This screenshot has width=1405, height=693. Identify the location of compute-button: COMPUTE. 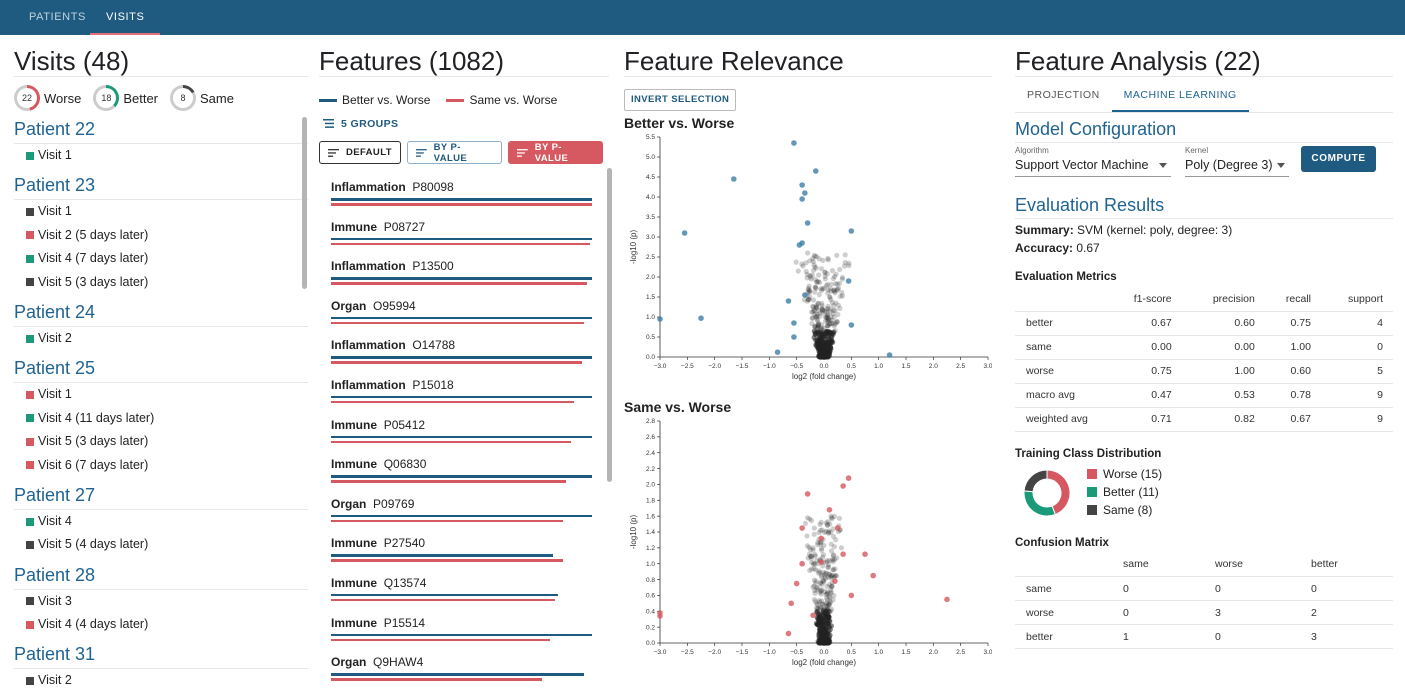
(1338, 159).